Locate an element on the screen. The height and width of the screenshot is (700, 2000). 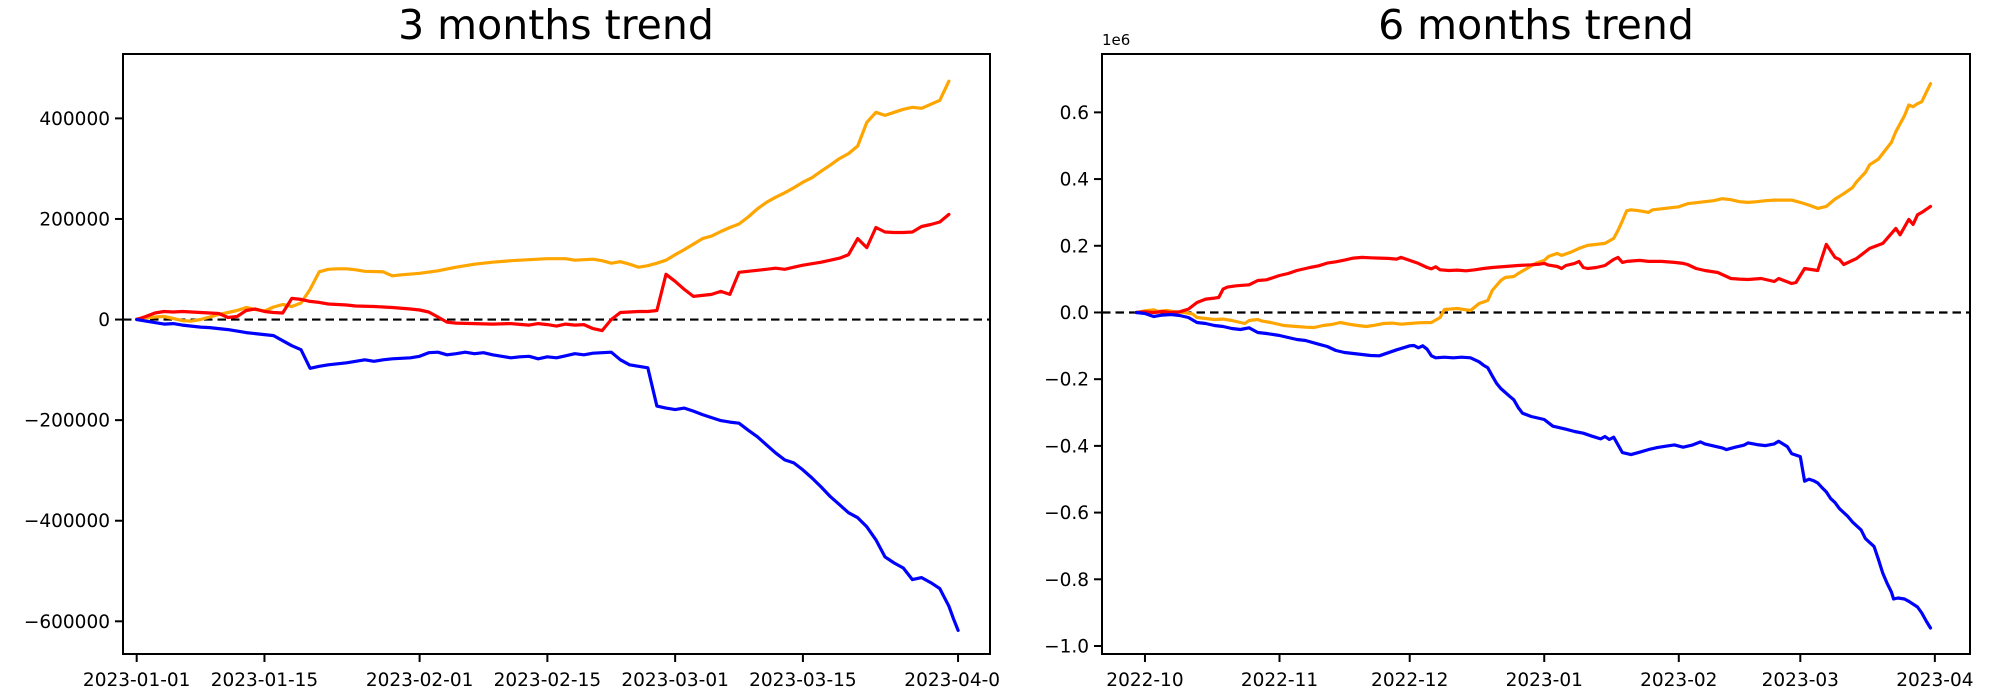
y-tick-label: 0.2 is located at coordinates (1074, 246).